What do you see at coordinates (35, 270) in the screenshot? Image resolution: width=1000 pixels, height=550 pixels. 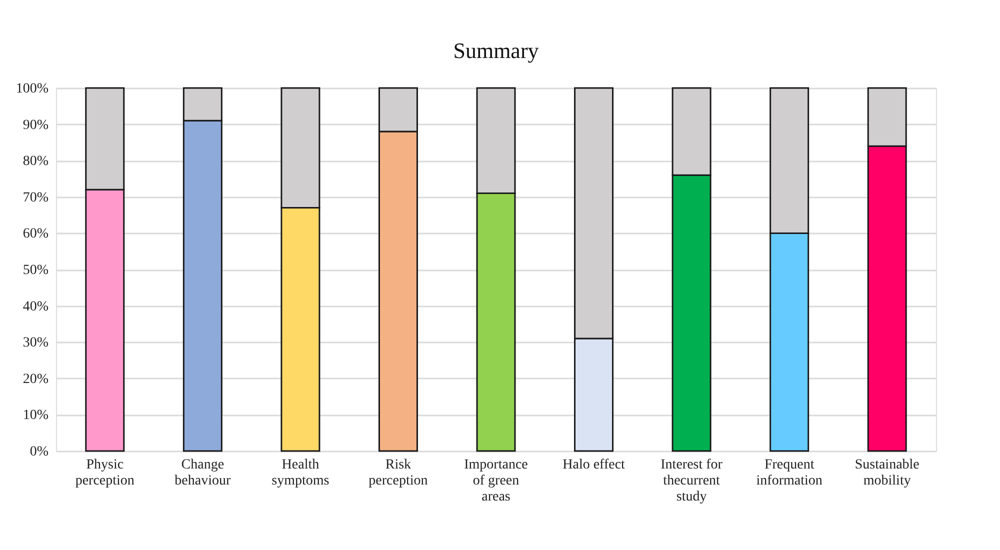 I see `y-tick-label: 50%` at bounding box center [35, 270].